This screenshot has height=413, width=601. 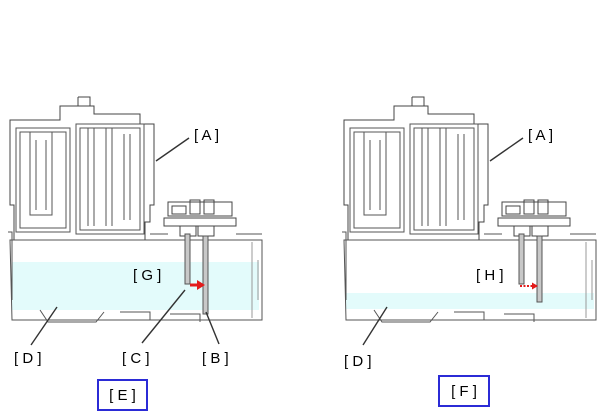 What do you see at coordinates (197, 285) in the screenshot?
I see `flow-arrow-icon` at bounding box center [197, 285].